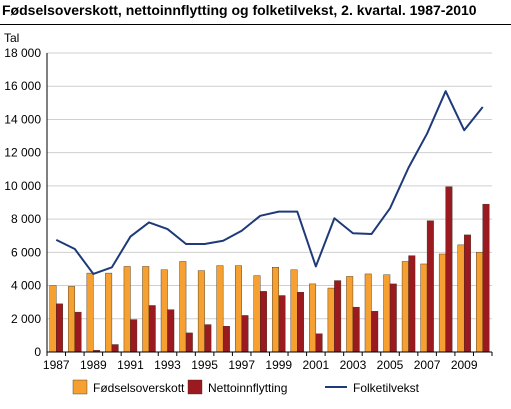  I want to click on legend-label: Nettoinnflytting, so click(247, 388).